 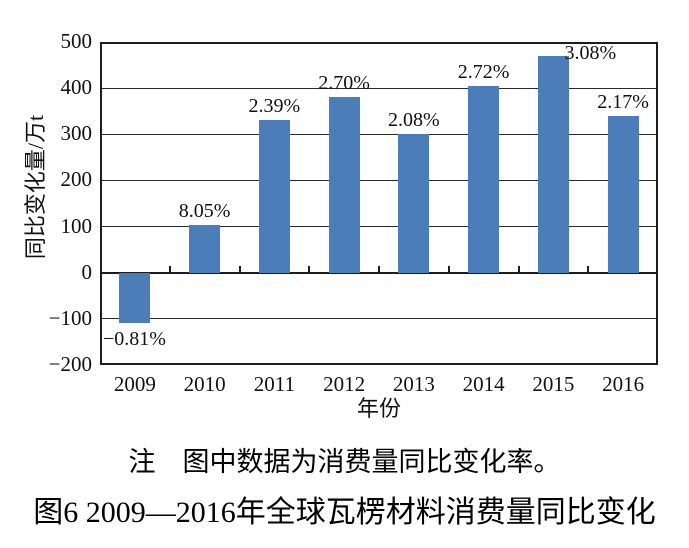 I want to click on bar-value-label: 8.05%, so click(x=204, y=211).